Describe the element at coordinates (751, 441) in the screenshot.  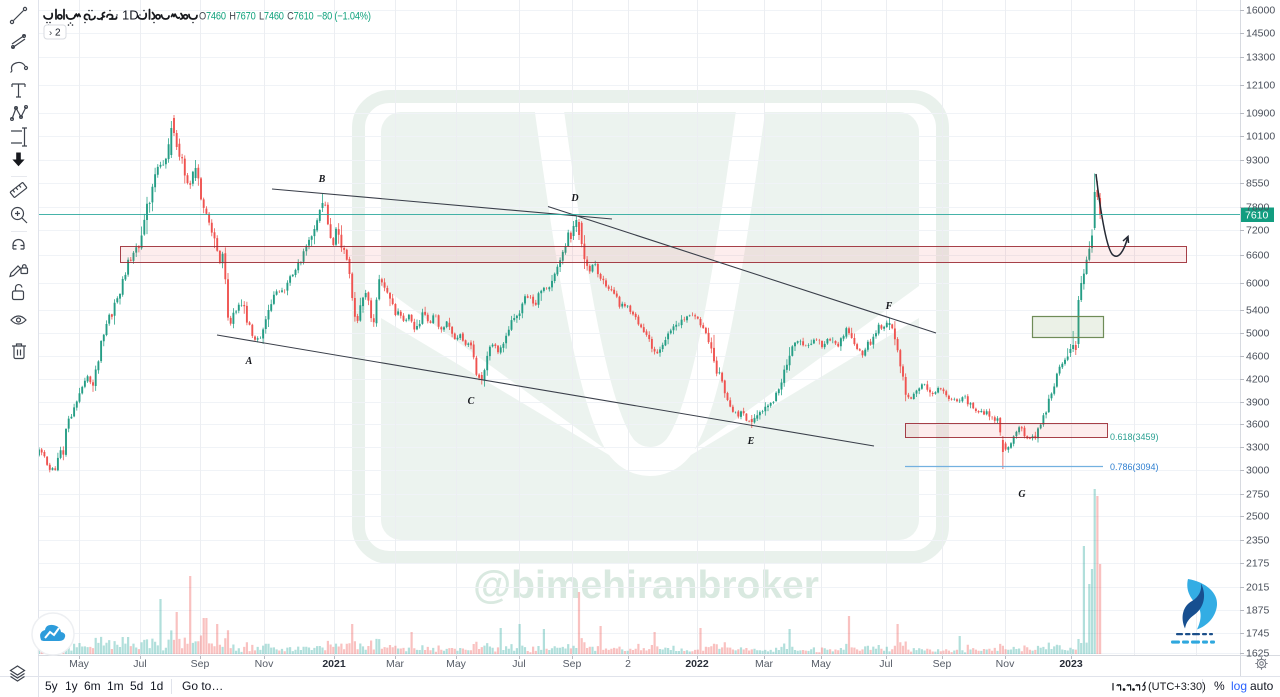
I see `svg-text: E` at that location.